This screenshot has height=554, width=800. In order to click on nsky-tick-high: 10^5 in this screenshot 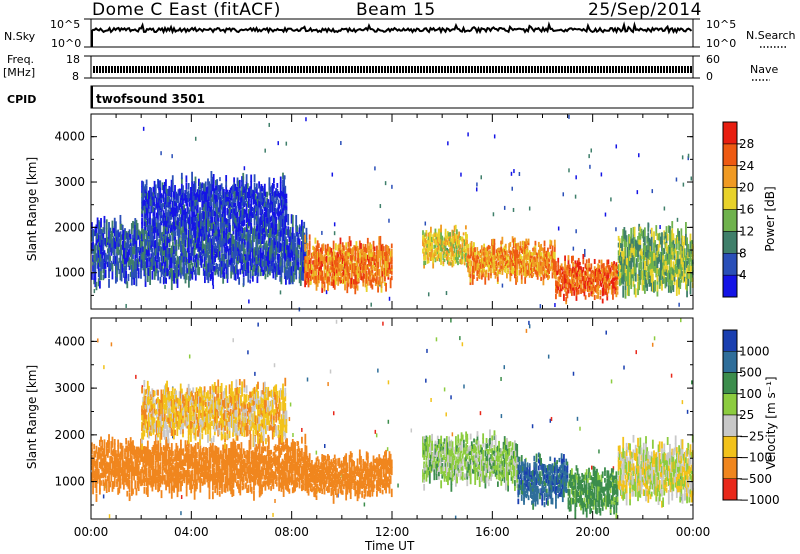, I will do `click(65, 24)`.